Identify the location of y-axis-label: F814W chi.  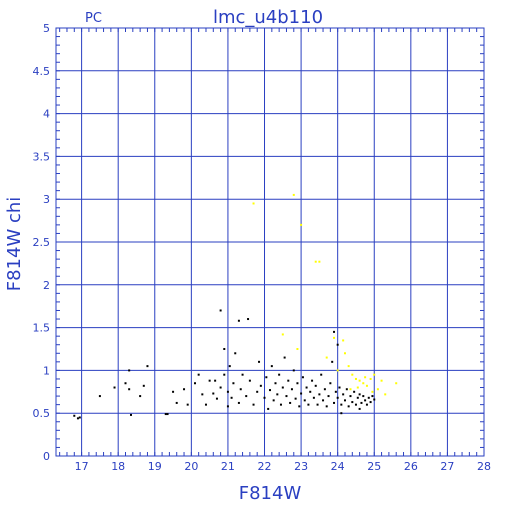
(14, 244).